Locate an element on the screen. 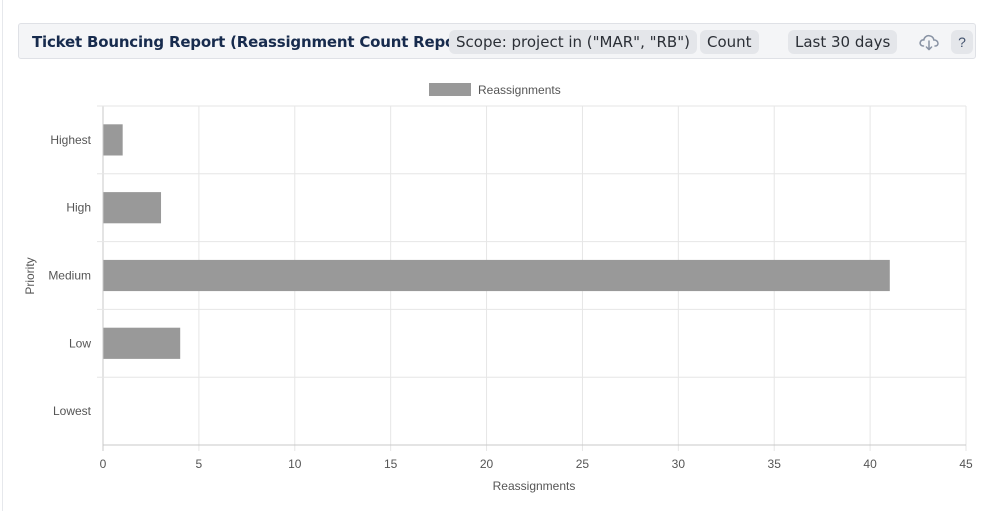 This screenshot has width=999, height=511. cloud-download-icon is located at coordinates (929, 42).